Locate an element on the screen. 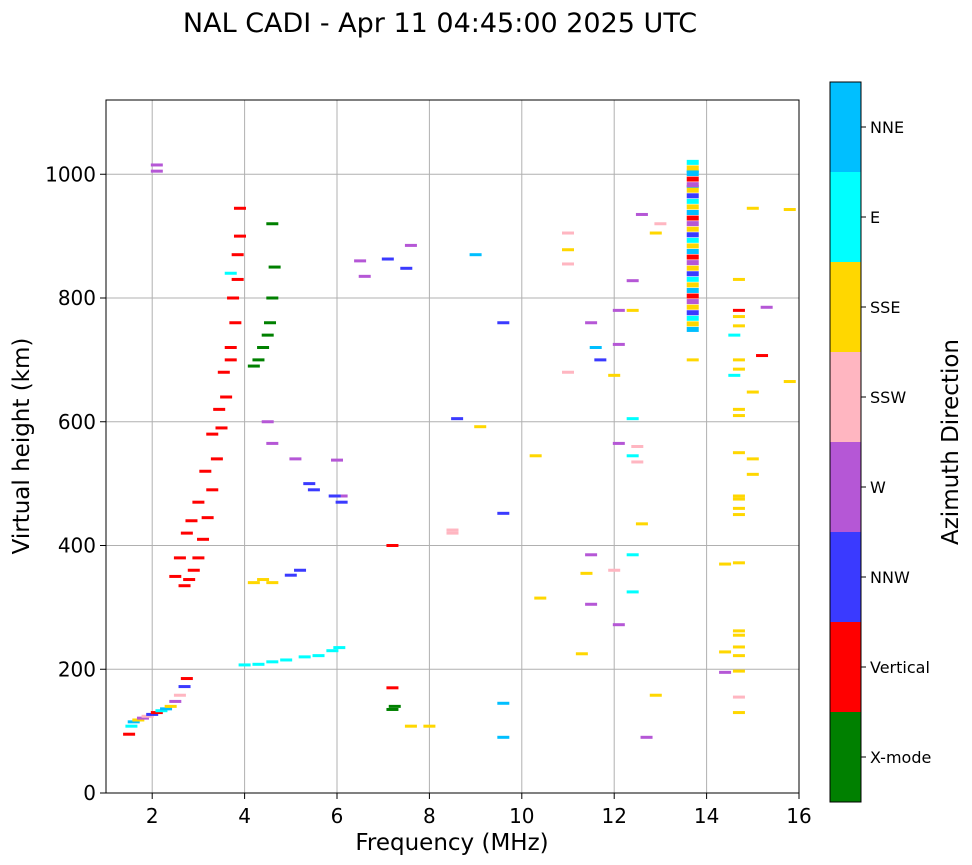  colorbar-tick-label: NNE is located at coordinates (887, 127).